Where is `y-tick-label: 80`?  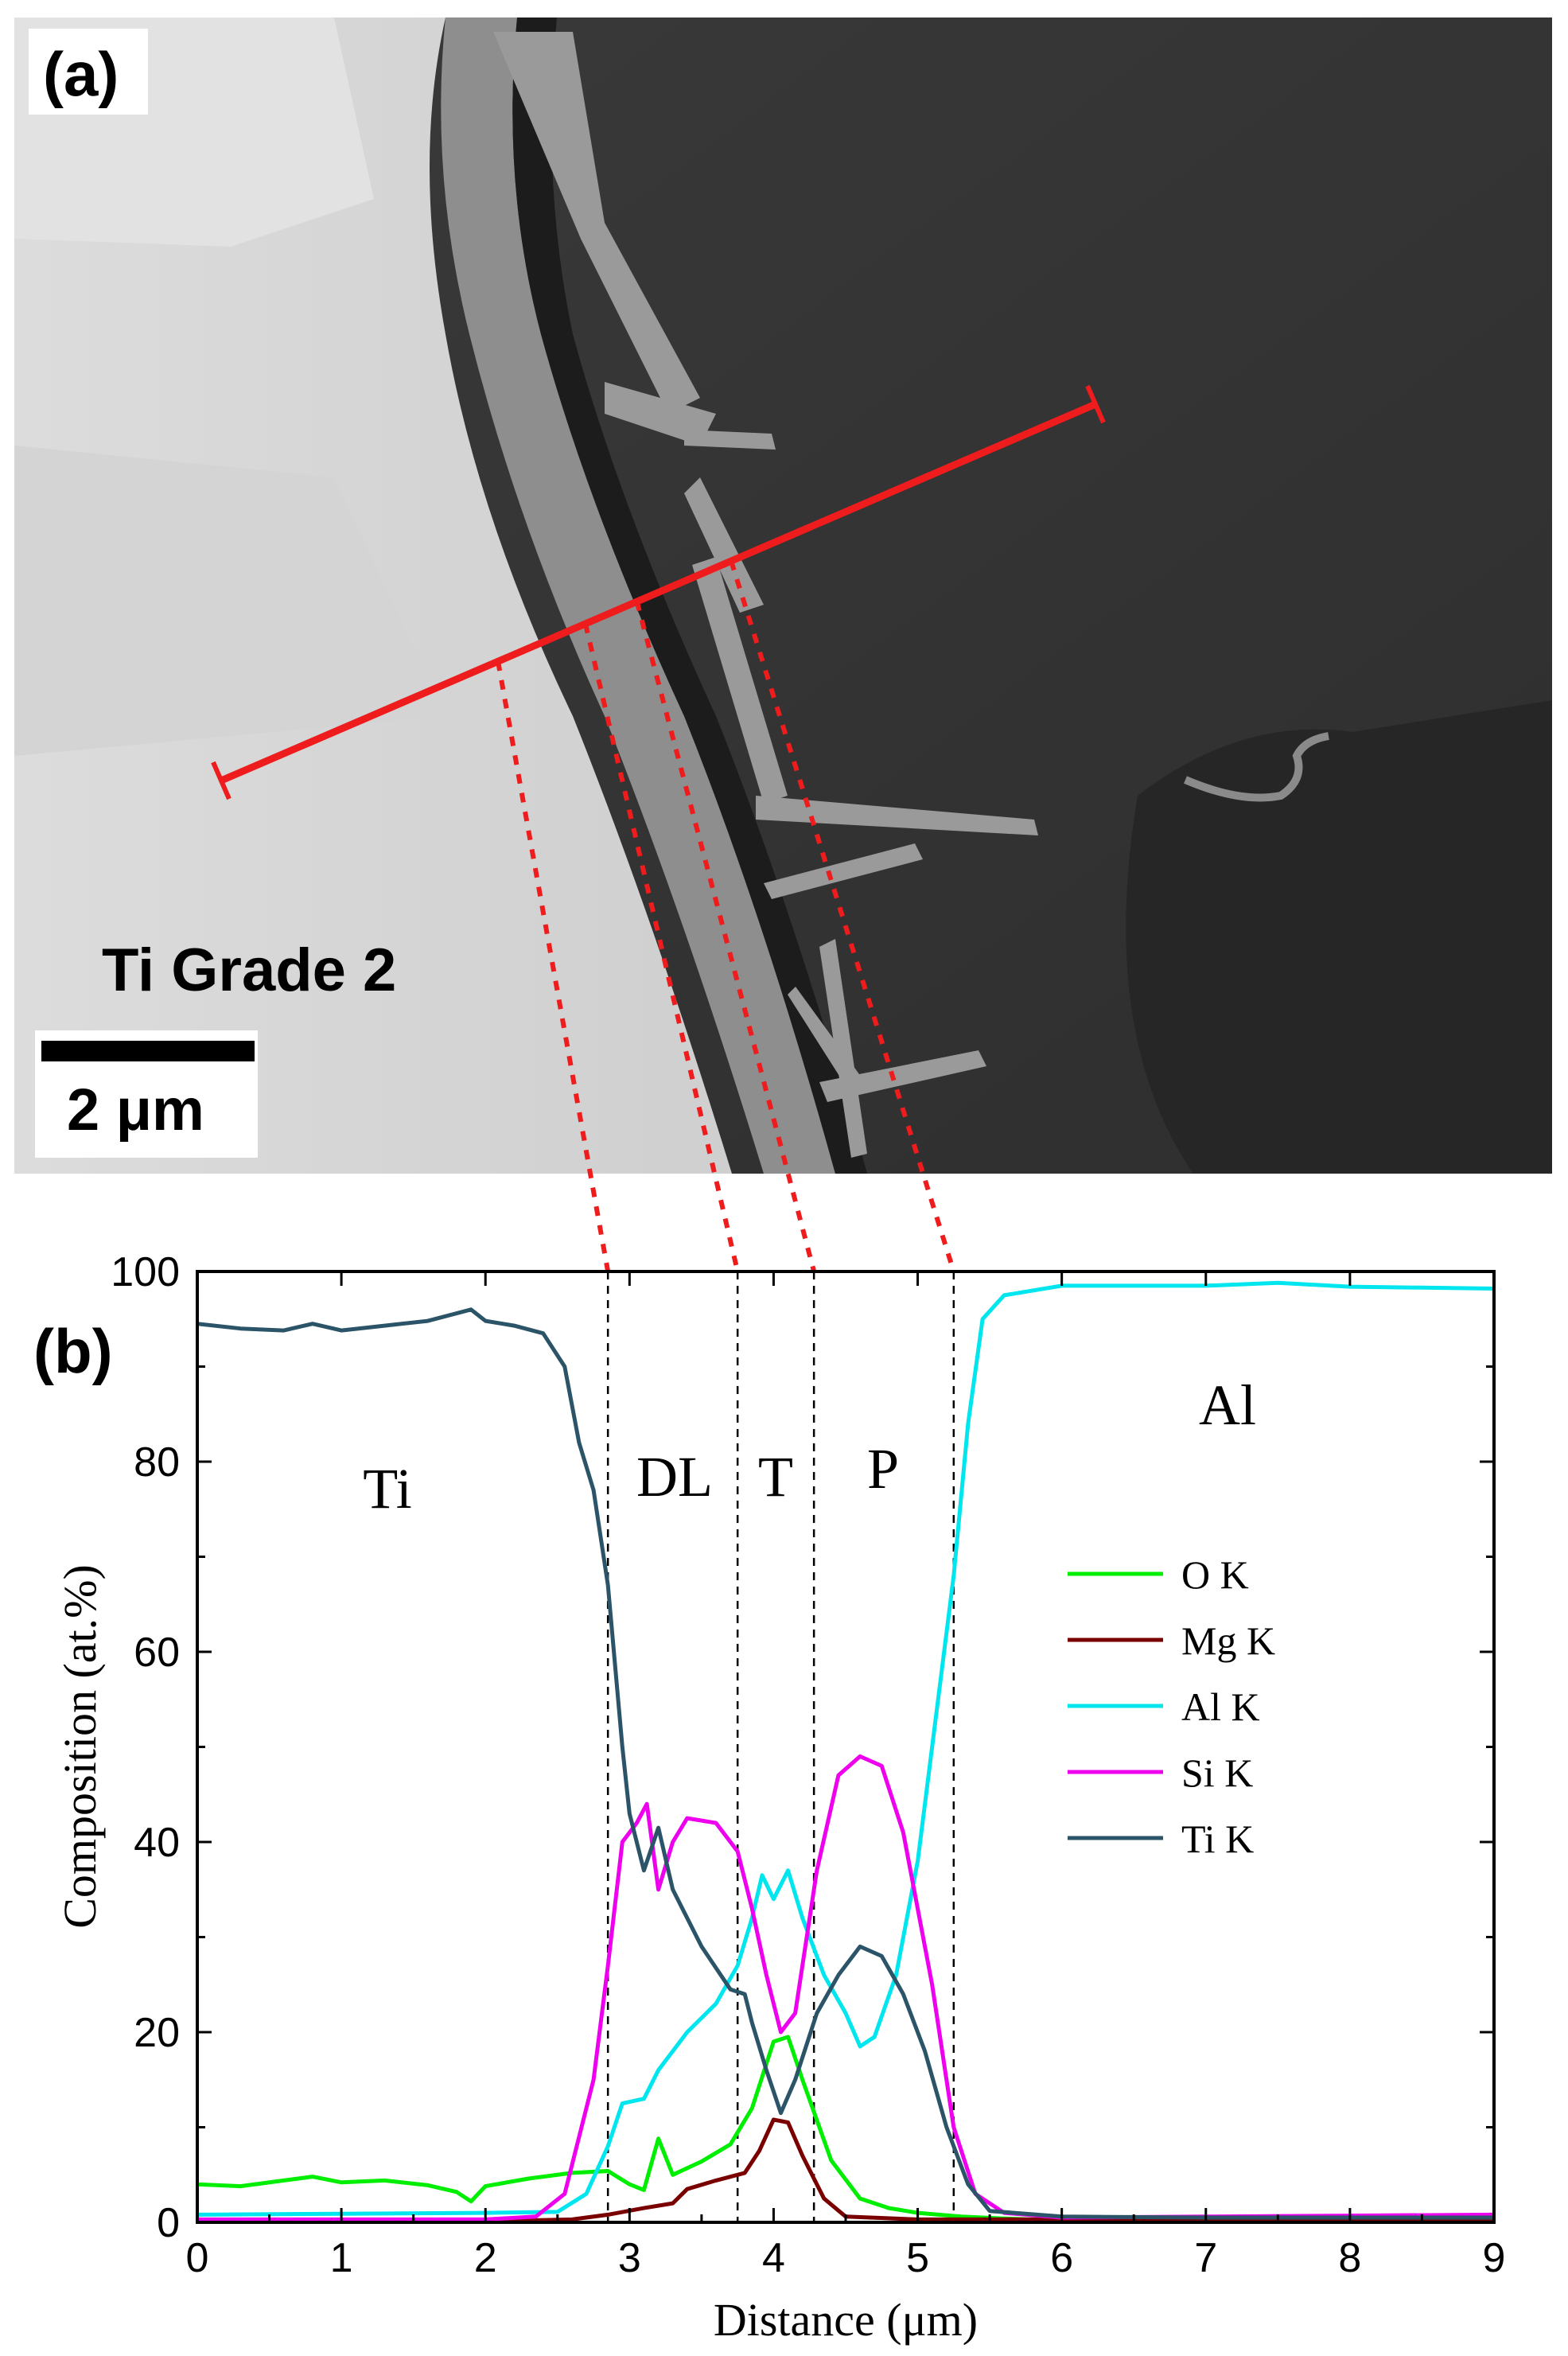
y-tick-label: 80 is located at coordinates (157, 1462).